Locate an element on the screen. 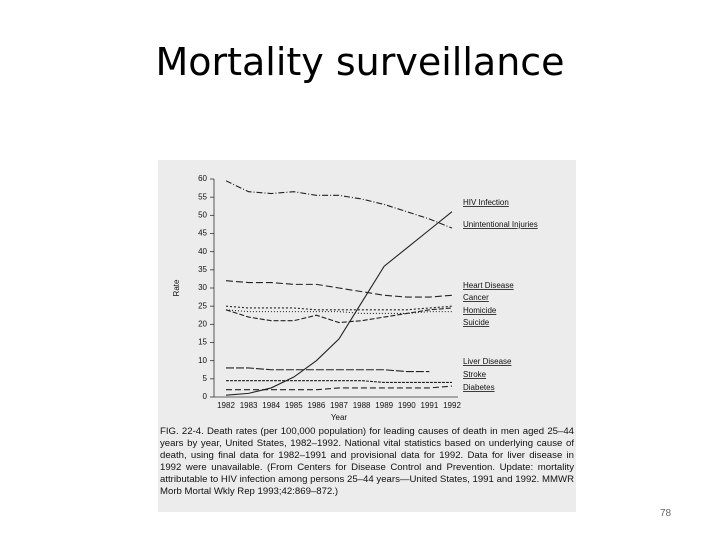 This screenshot has width=720, height=540. y-tick-label: 5 is located at coordinates (205, 378).